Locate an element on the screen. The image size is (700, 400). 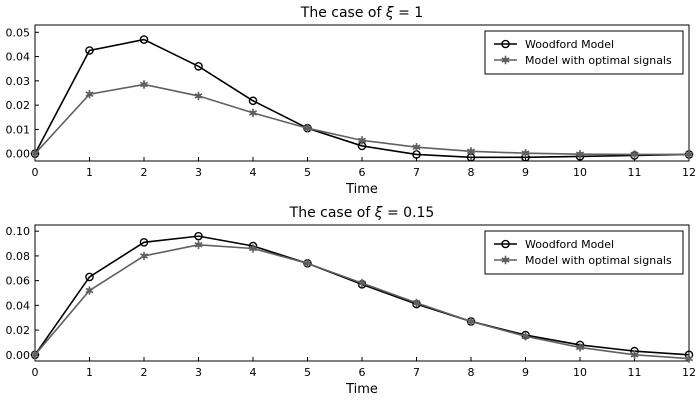
y-tick-label: 0.10 is located at coordinates (18, 231).